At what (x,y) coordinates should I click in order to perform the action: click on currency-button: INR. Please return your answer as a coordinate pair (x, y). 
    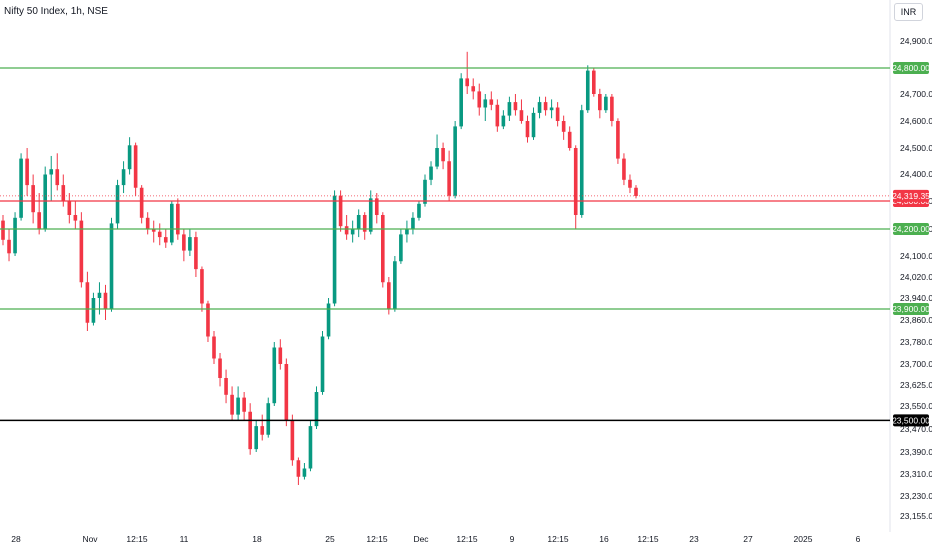
    Looking at the image, I should click on (908, 12).